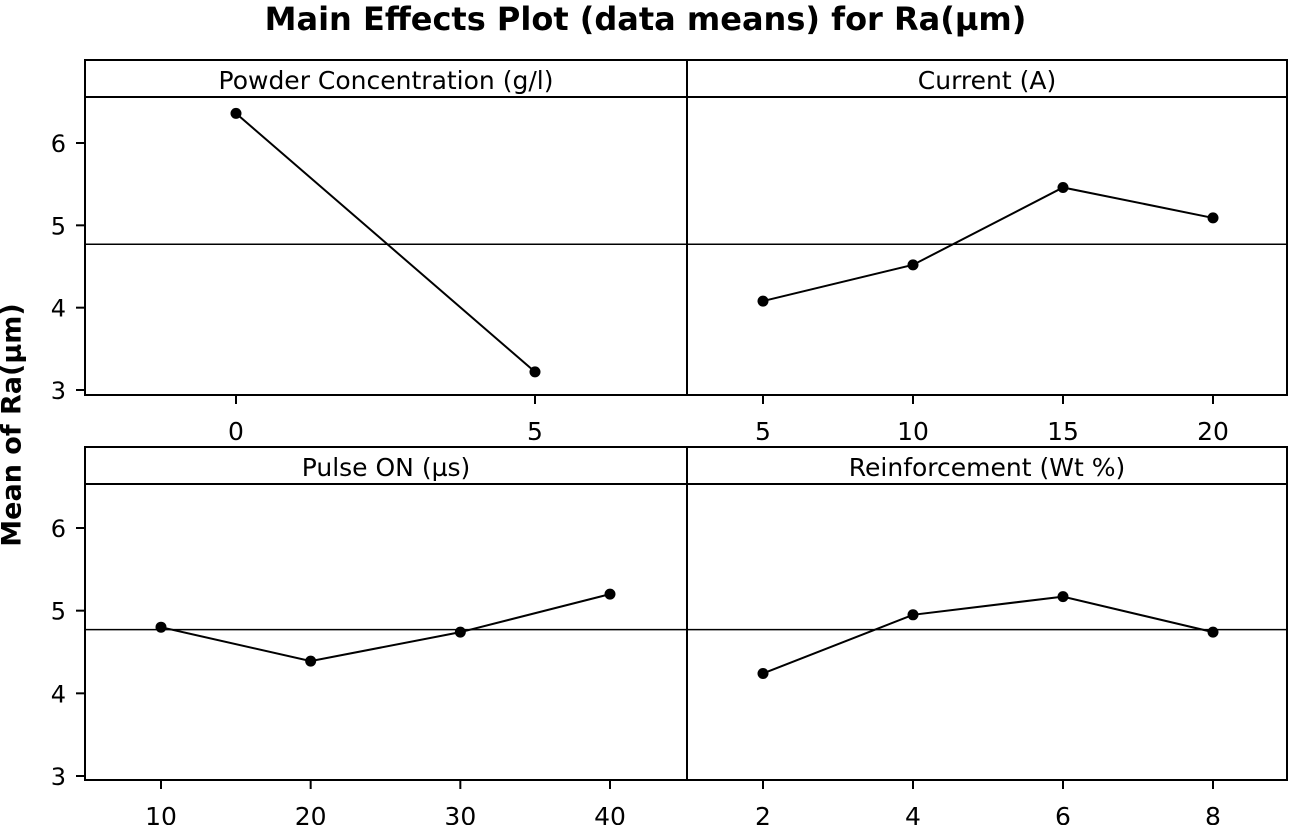 The height and width of the screenshot is (825, 1291). What do you see at coordinates (460, 813) in the screenshot?
I see `x-tick-label: 30` at bounding box center [460, 813].